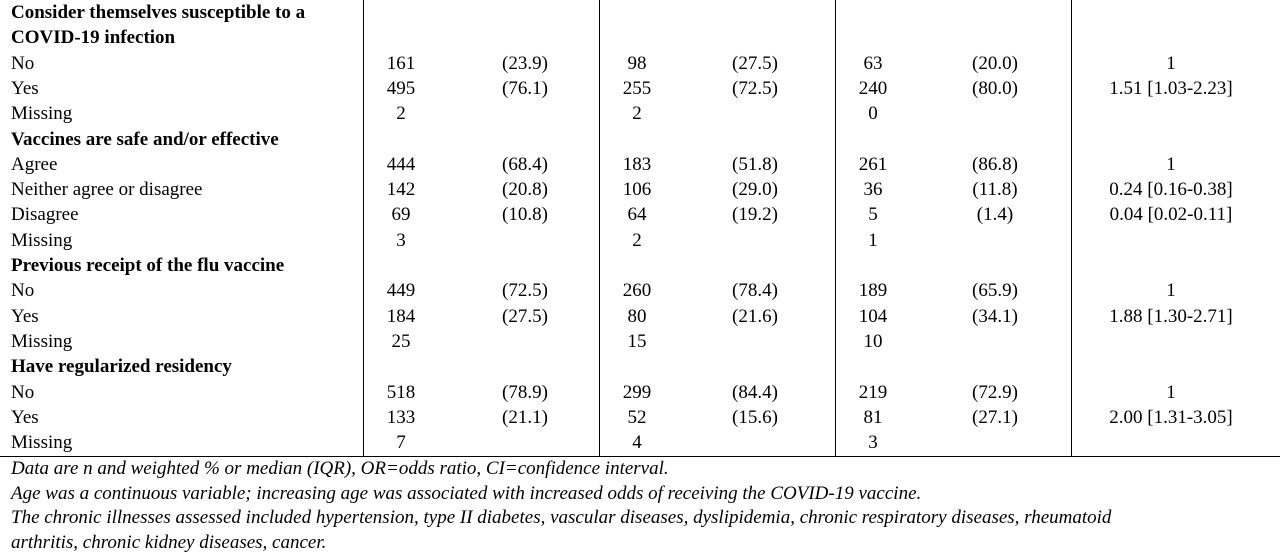  Describe the element at coordinates (401, 63) in the screenshot. I see `count-cell: 161` at that location.